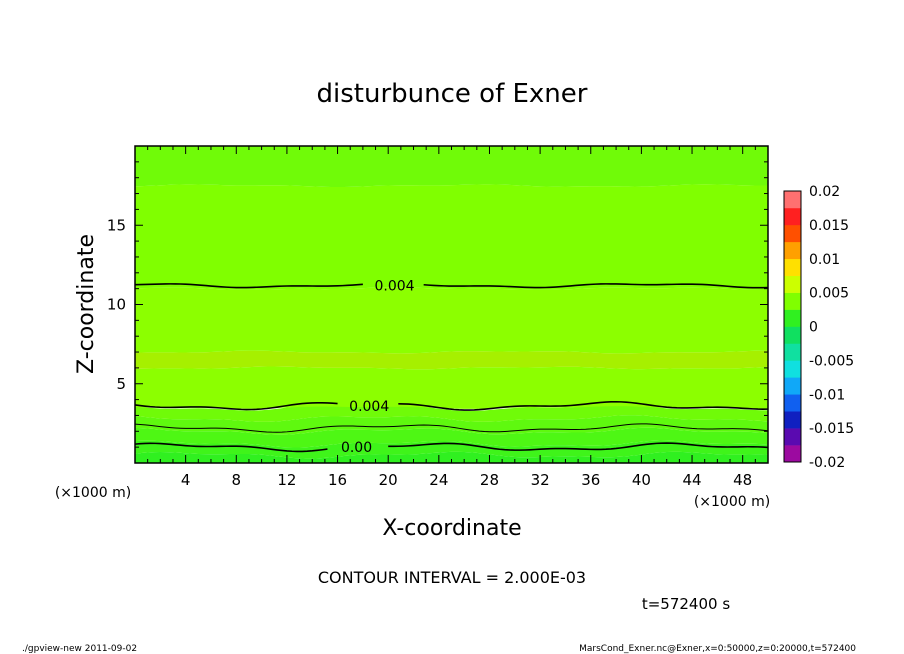 This screenshot has width=904, height=654. What do you see at coordinates (829, 226) in the screenshot?
I see `colorbar-label: 0.015` at bounding box center [829, 226].